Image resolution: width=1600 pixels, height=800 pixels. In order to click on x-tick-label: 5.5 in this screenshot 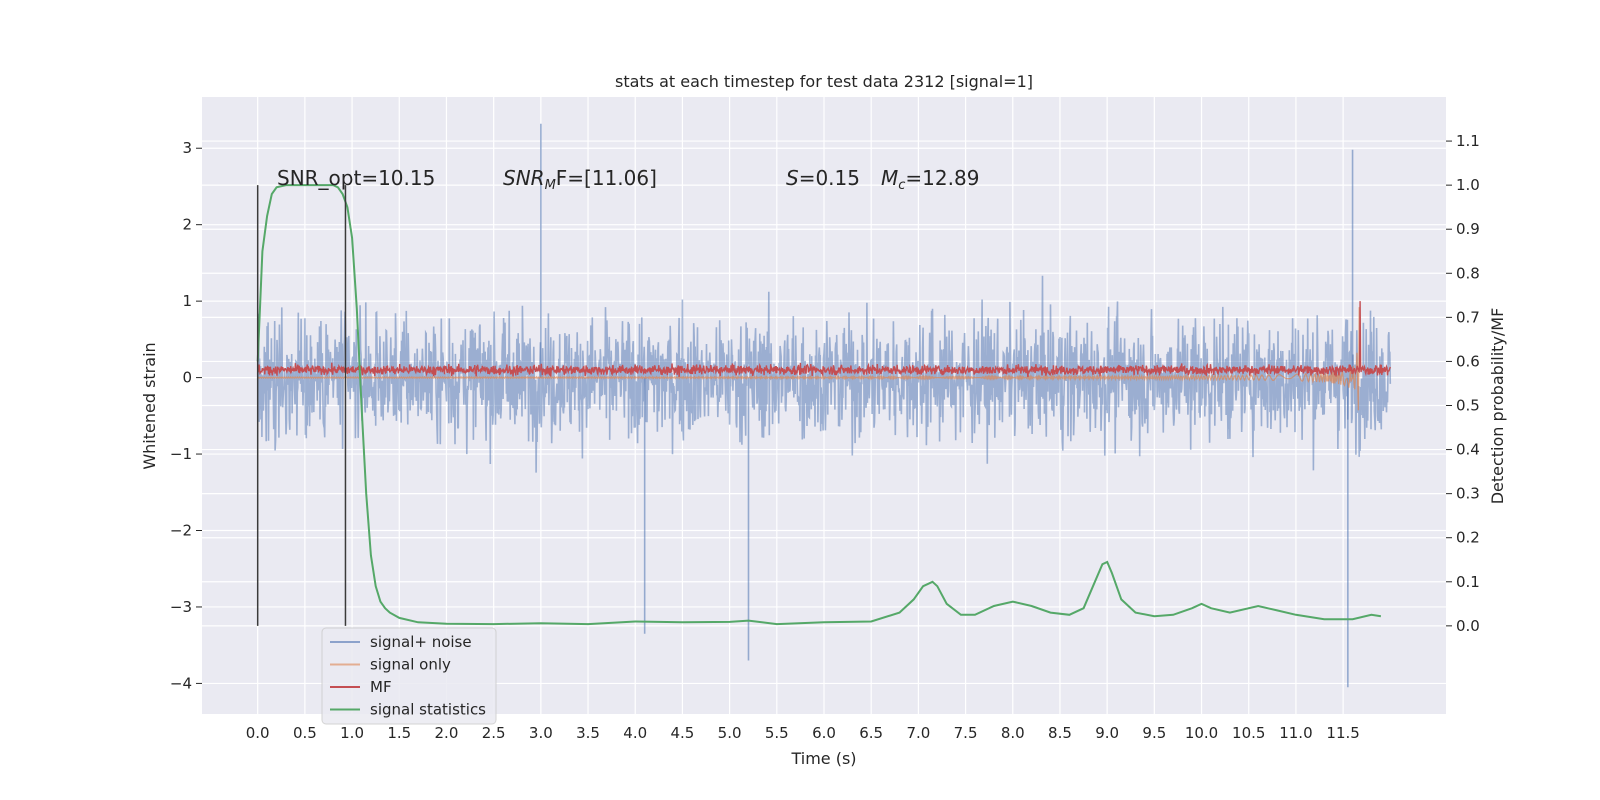, I will do `click(777, 733)`.